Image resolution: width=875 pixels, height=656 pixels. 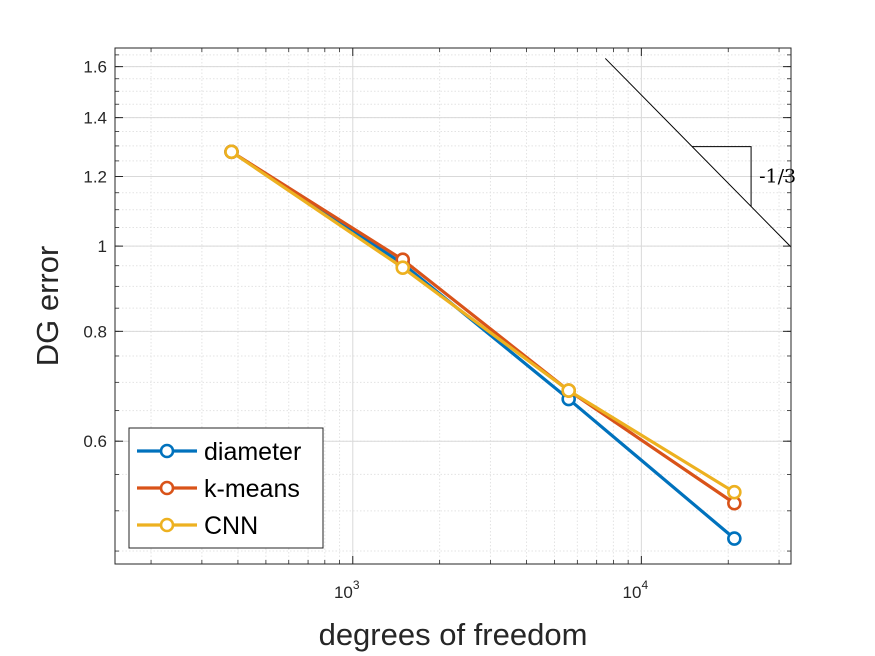 What do you see at coordinates (347, 590) in the screenshot?
I see `x-tick-label: 10³` at bounding box center [347, 590].